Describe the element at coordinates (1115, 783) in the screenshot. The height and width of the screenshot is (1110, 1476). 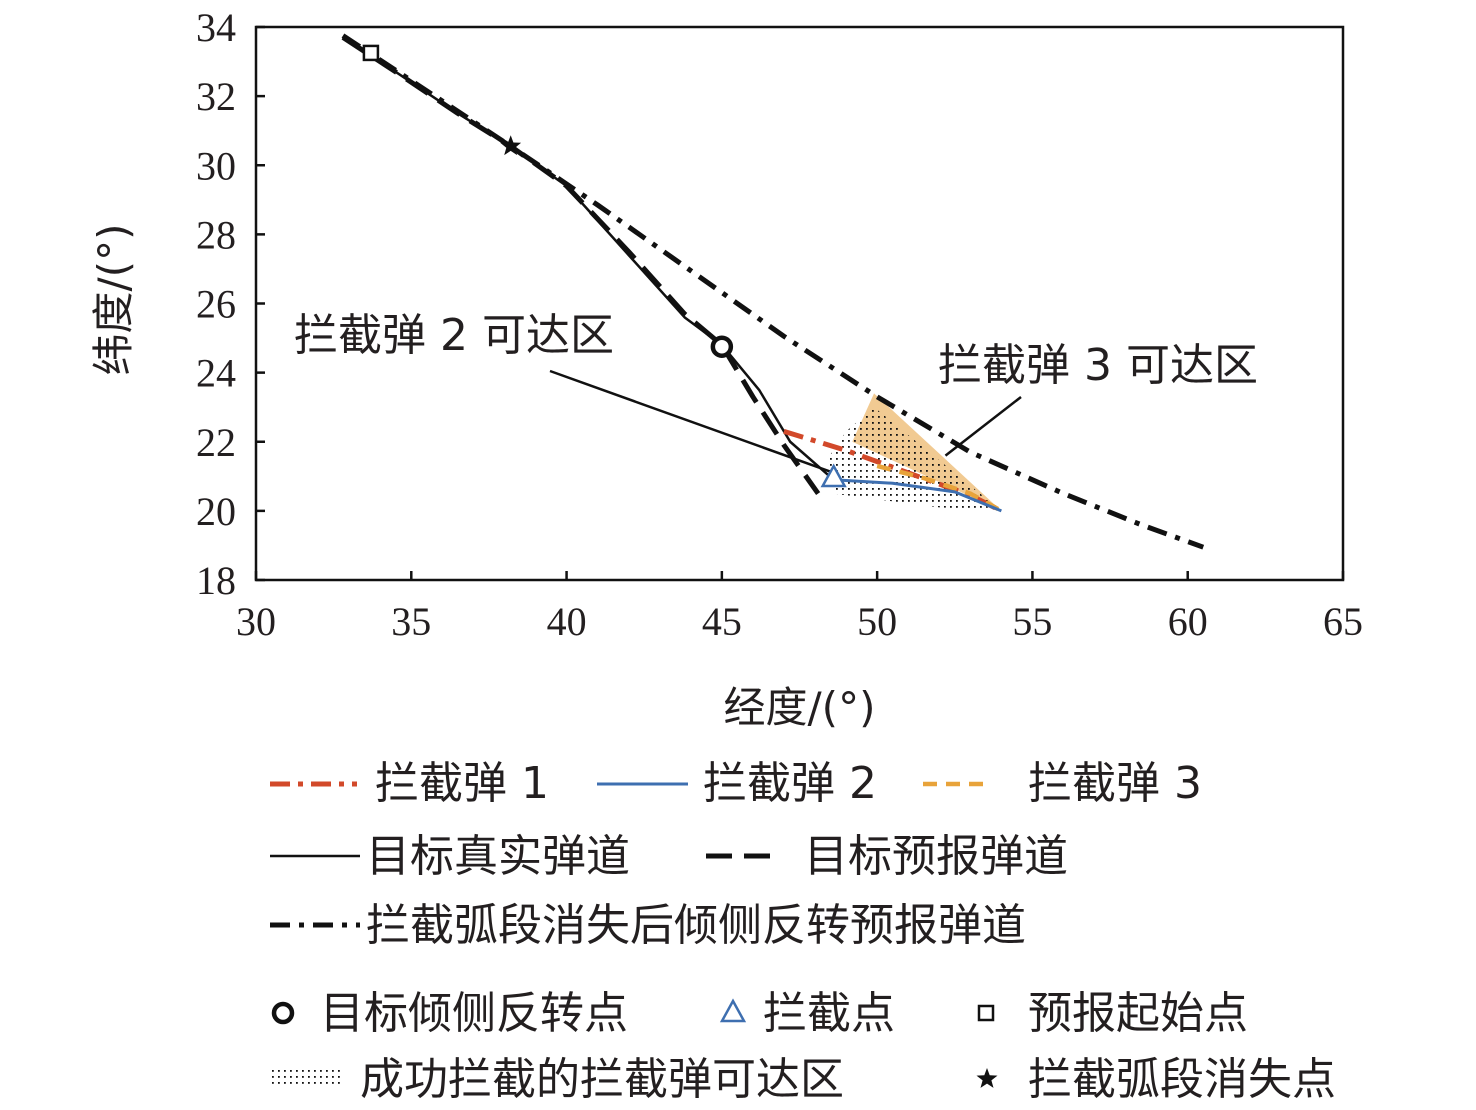
I see `legend-label-interceptor3: 拦截弹 3` at that location.